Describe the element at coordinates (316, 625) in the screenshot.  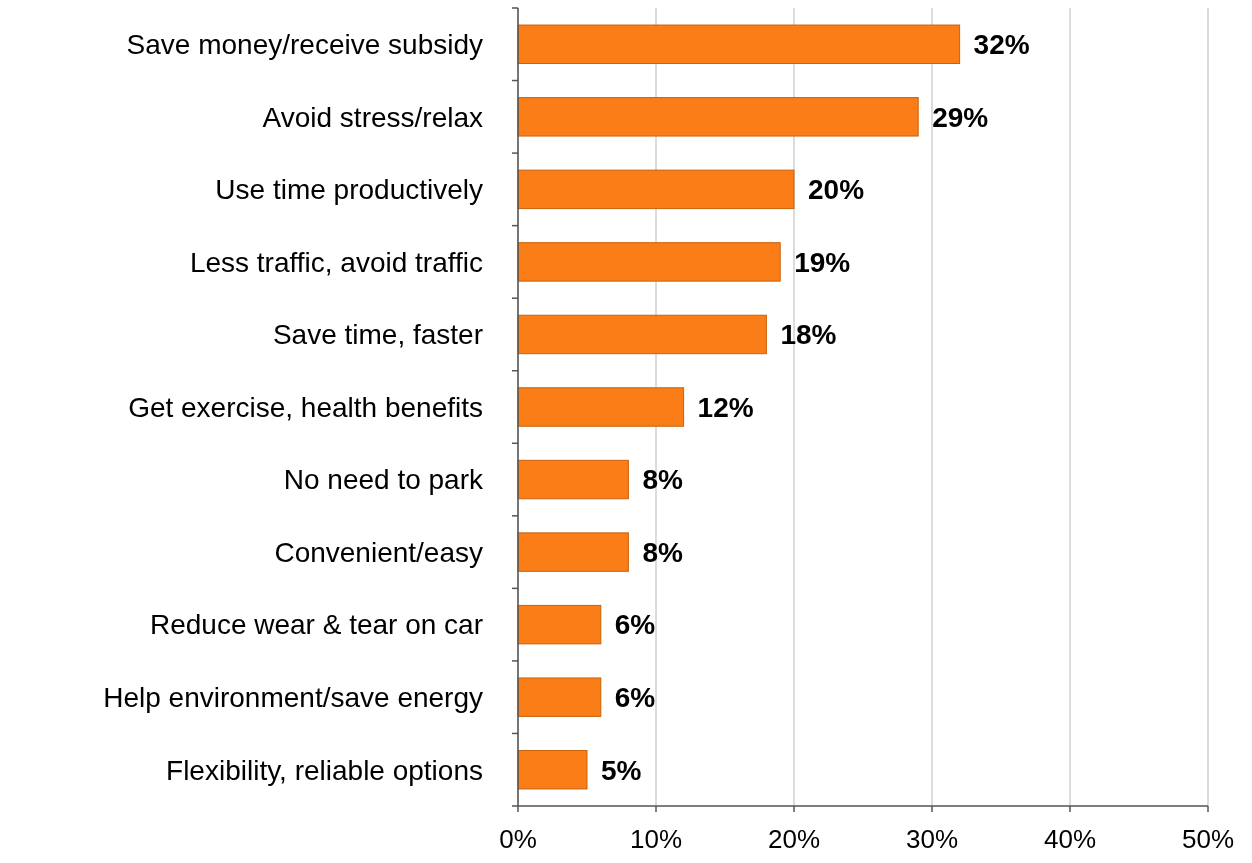
I see `y-tick-label: Reduce wear & tear on car` at that location.